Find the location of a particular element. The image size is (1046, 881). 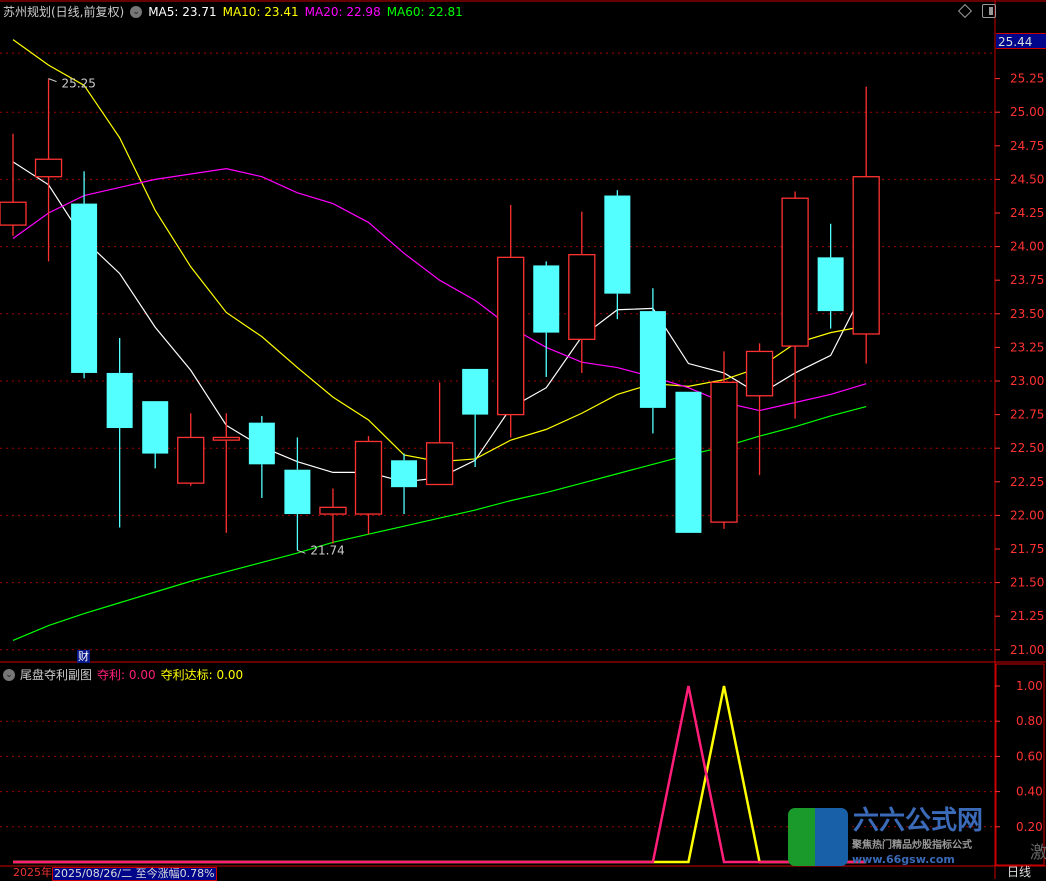

y-tick-label: 21.00 is located at coordinates (1027, 650).